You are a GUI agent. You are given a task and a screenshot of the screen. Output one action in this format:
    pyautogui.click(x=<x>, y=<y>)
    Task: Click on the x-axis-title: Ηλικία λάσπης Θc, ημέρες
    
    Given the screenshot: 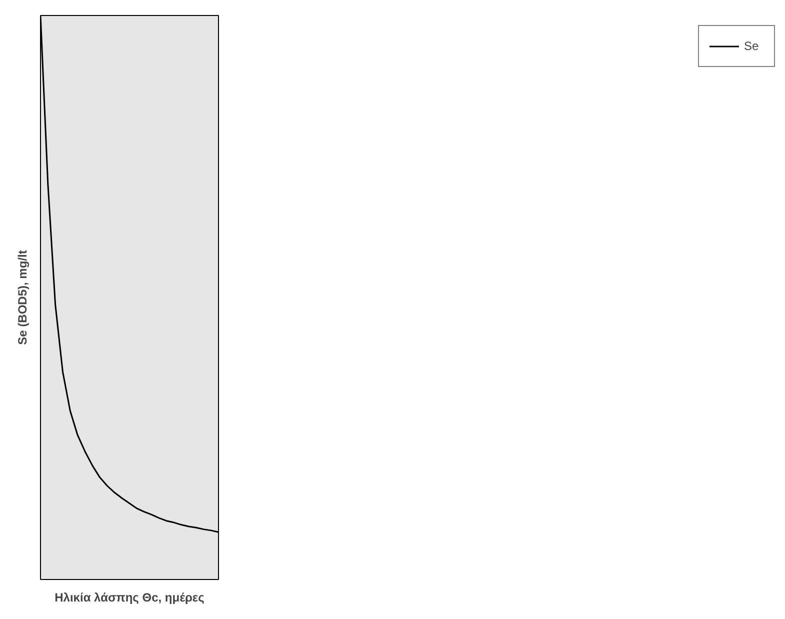 What is the action you would take?
    pyautogui.click(x=129, y=597)
    